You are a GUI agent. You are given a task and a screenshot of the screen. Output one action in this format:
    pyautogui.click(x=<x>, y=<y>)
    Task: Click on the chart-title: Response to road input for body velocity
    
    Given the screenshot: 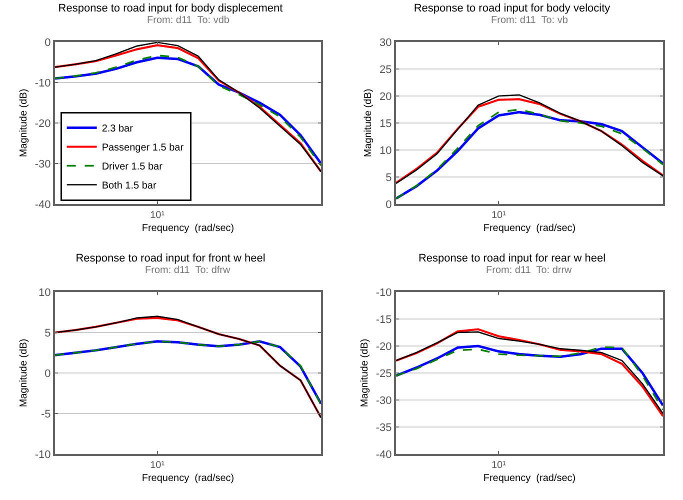 What is the action you would take?
    pyautogui.click(x=512, y=8)
    